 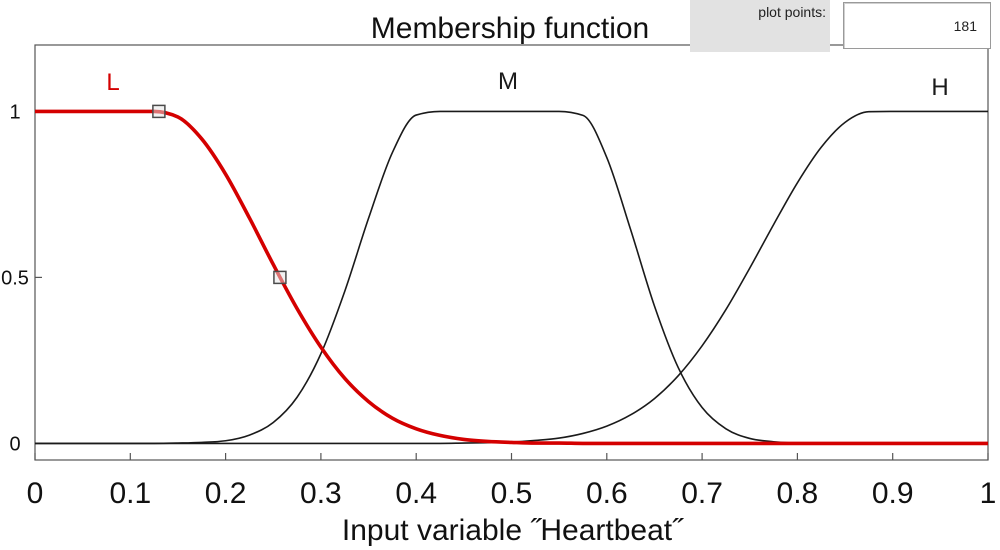 What do you see at coordinates (14, 444) in the screenshot?
I see `y-tick-label: 0` at bounding box center [14, 444].